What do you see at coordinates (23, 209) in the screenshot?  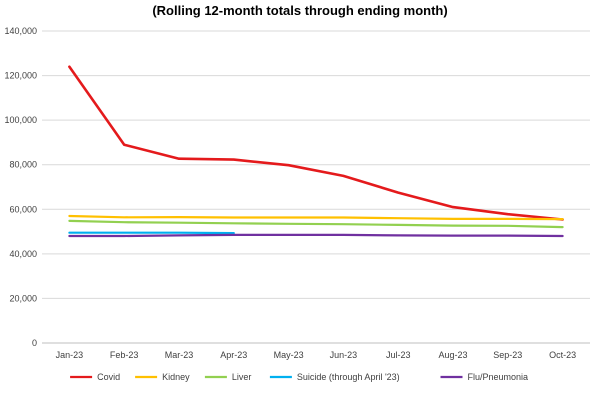 I see `y-tick-label: 60,000` at bounding box center [23, 209].